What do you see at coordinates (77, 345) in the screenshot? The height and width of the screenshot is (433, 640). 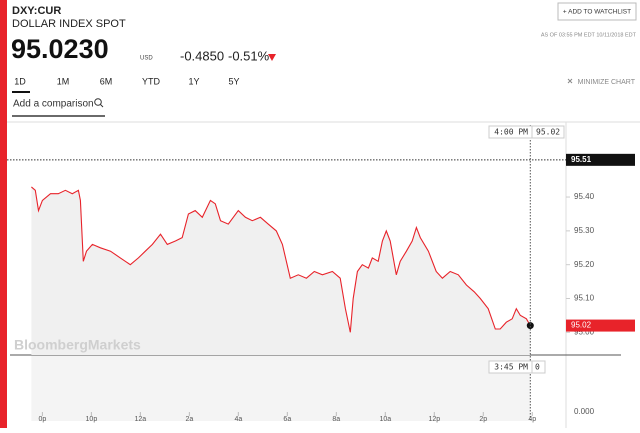 I see `watermark: BloombergMarkets` at bounding box center [77, 345].